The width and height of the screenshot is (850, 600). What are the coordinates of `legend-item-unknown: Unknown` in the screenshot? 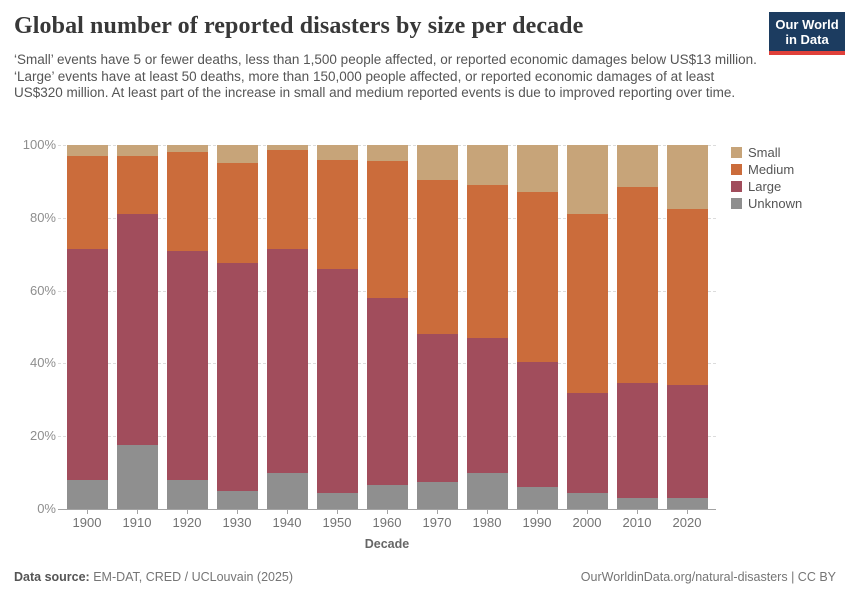 It's located at (766, 203).